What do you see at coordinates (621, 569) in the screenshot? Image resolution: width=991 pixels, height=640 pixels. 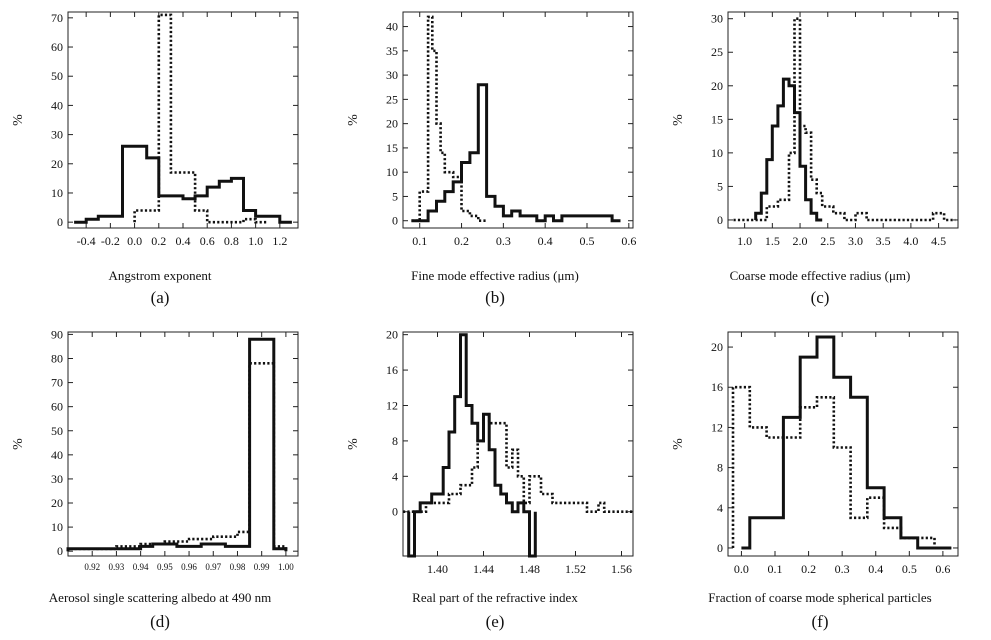 I see `x-tick-label: 1.56` at bounding box center [621, 569].